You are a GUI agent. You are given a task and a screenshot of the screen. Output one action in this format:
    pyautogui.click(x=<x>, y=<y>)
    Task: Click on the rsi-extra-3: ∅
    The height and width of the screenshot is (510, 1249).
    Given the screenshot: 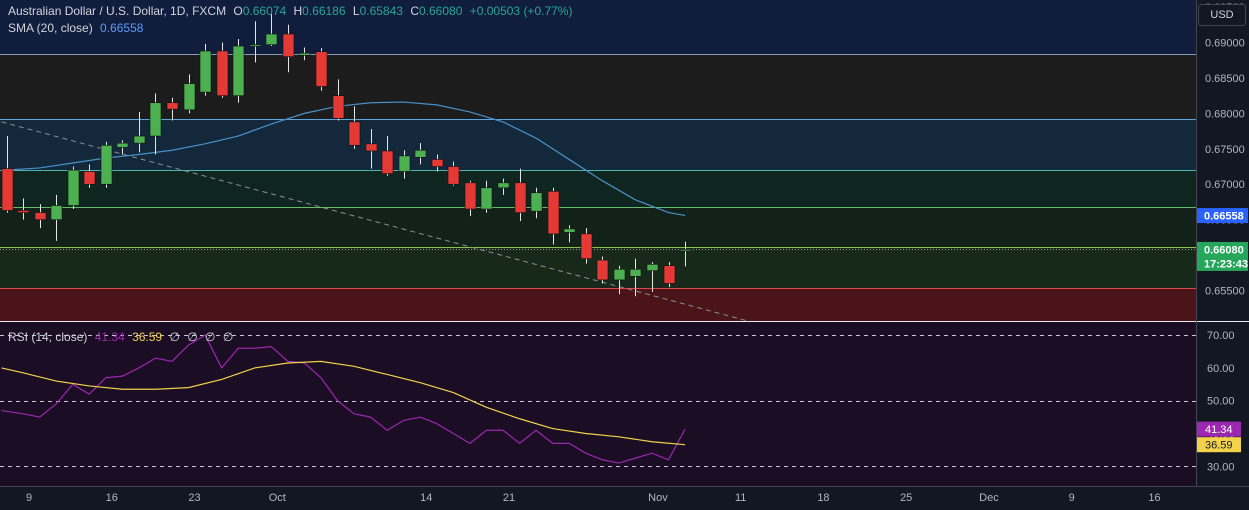 What is the action you would take?
    pyautogui.click(x=210, y=337)
    